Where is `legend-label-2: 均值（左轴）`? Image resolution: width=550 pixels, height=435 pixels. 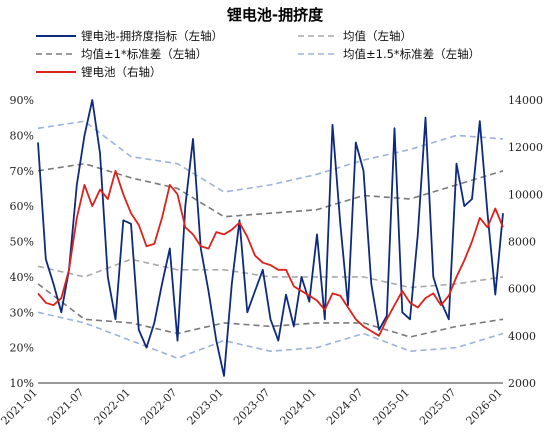
legend-label-2: 均值（左轴） is located at coordinates (377, 36).